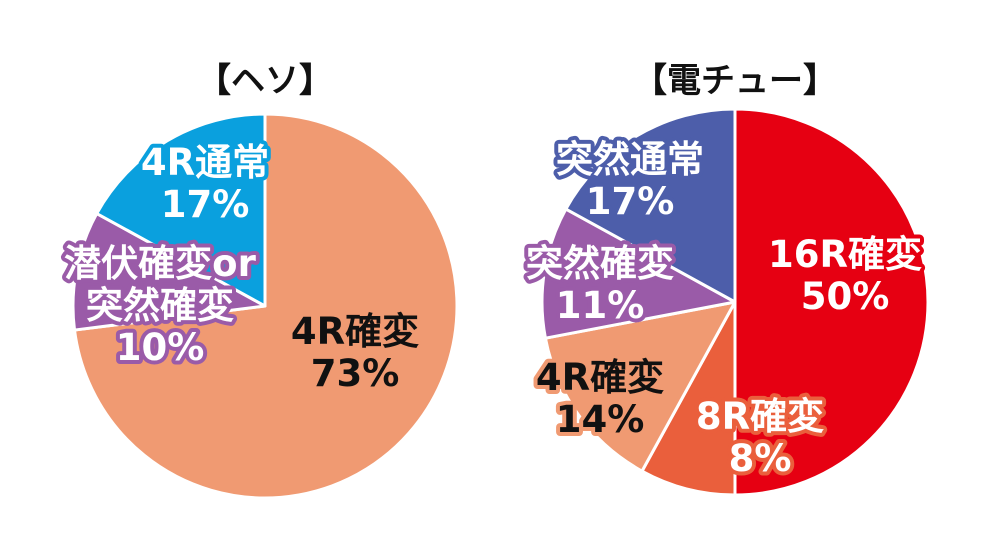 The width and height of the screenshot is (1000, 545). I want to click on slice-value-label: 14%, so click(600, 419).